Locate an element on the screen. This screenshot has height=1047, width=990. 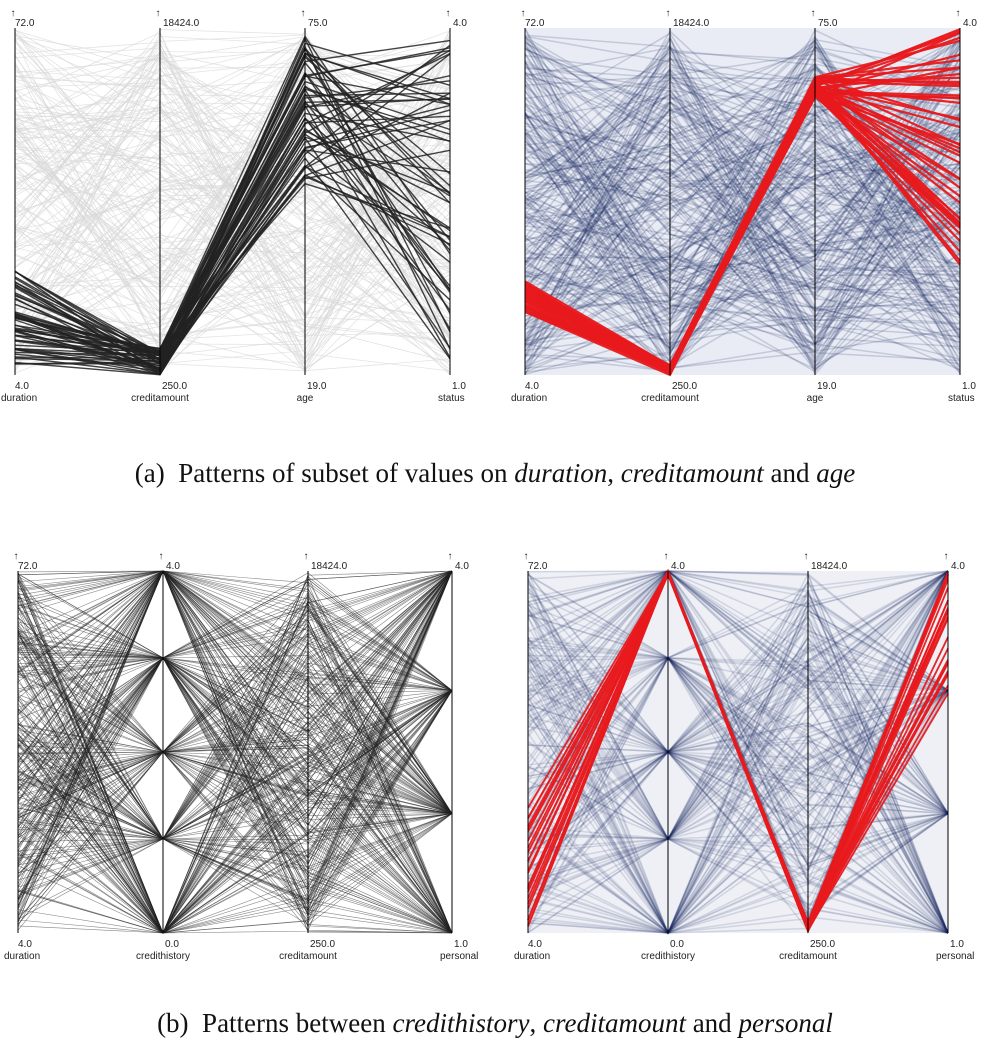
axis-name-label: duration is located at coordinates (529, 398).